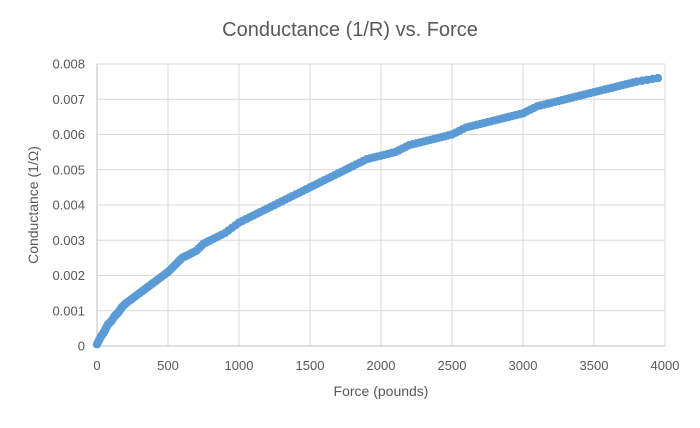 This screenshot has height=428, width=700. Describe the element at coordinates (658, 78) in the screenshot. I see `data-point` at that location.